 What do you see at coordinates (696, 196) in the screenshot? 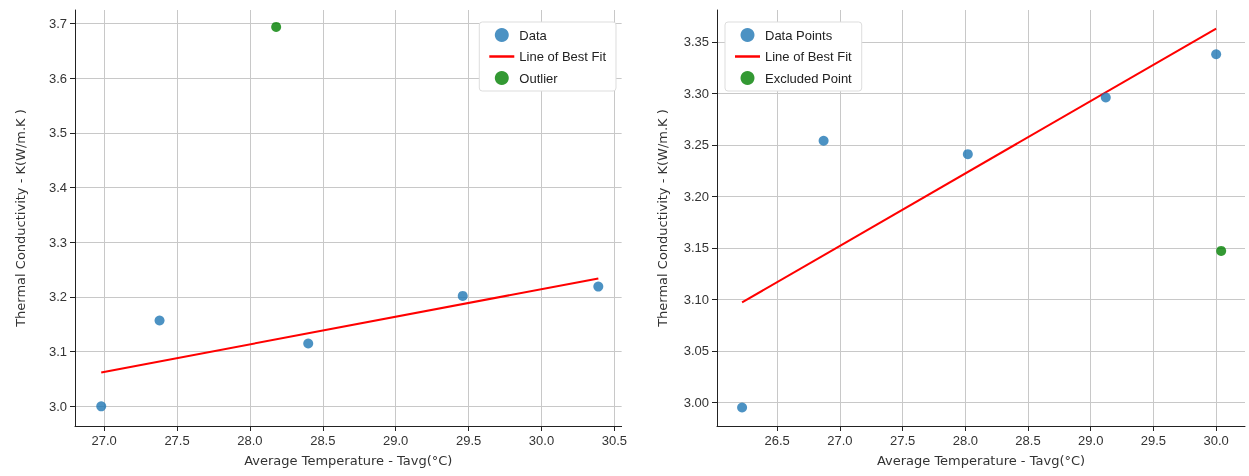
I see `y-tick-label: 3.20` at bounding box center [696, 196].